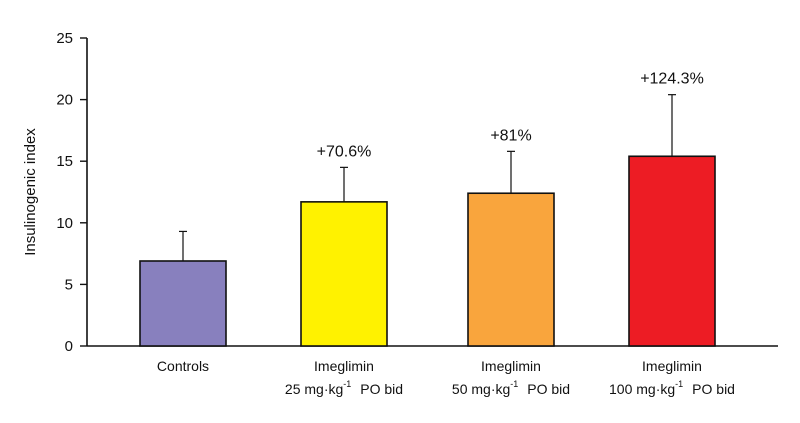  Describe the element at coordinates (69, 346) in the screenshot. I see `y-tick-label-0: 0` at that location.